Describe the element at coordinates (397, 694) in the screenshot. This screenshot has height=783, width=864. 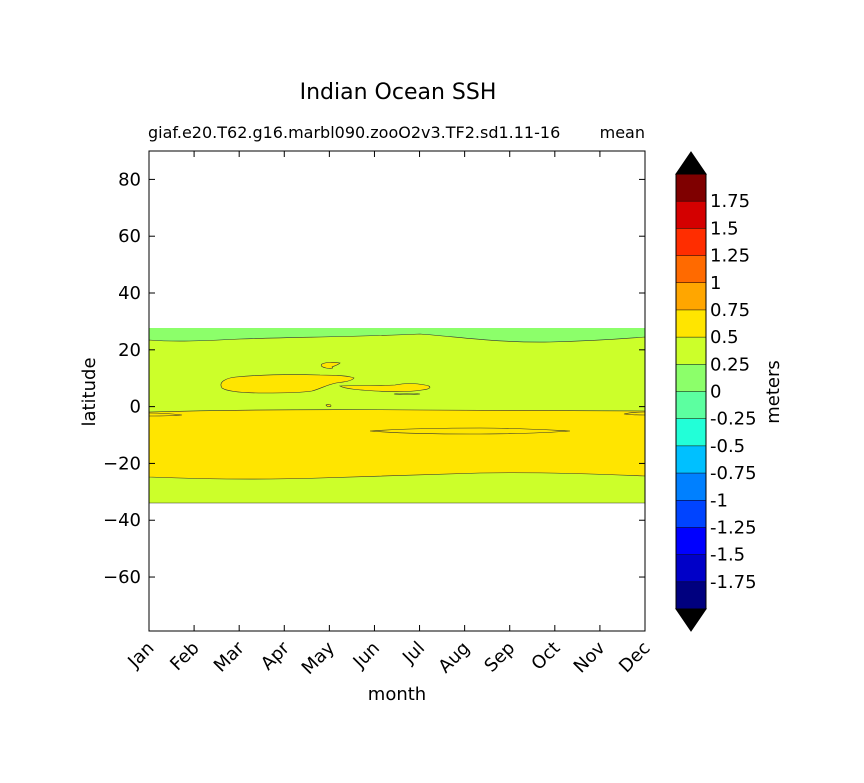
I see `x-axis-label: month` at that location.